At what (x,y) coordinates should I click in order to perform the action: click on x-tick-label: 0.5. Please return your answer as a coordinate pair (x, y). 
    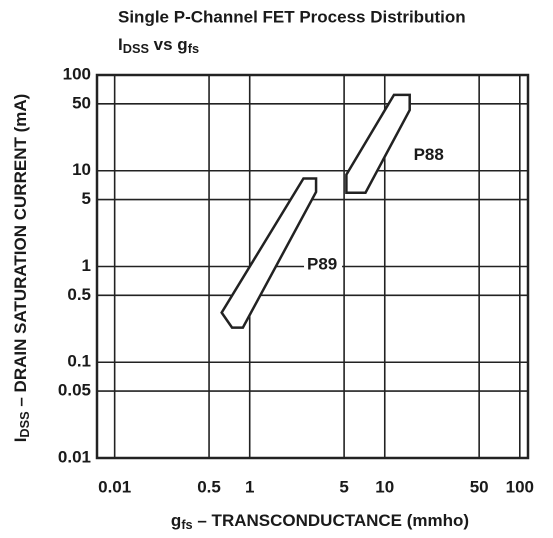
    Looking at the image, I should click on (209, 486).